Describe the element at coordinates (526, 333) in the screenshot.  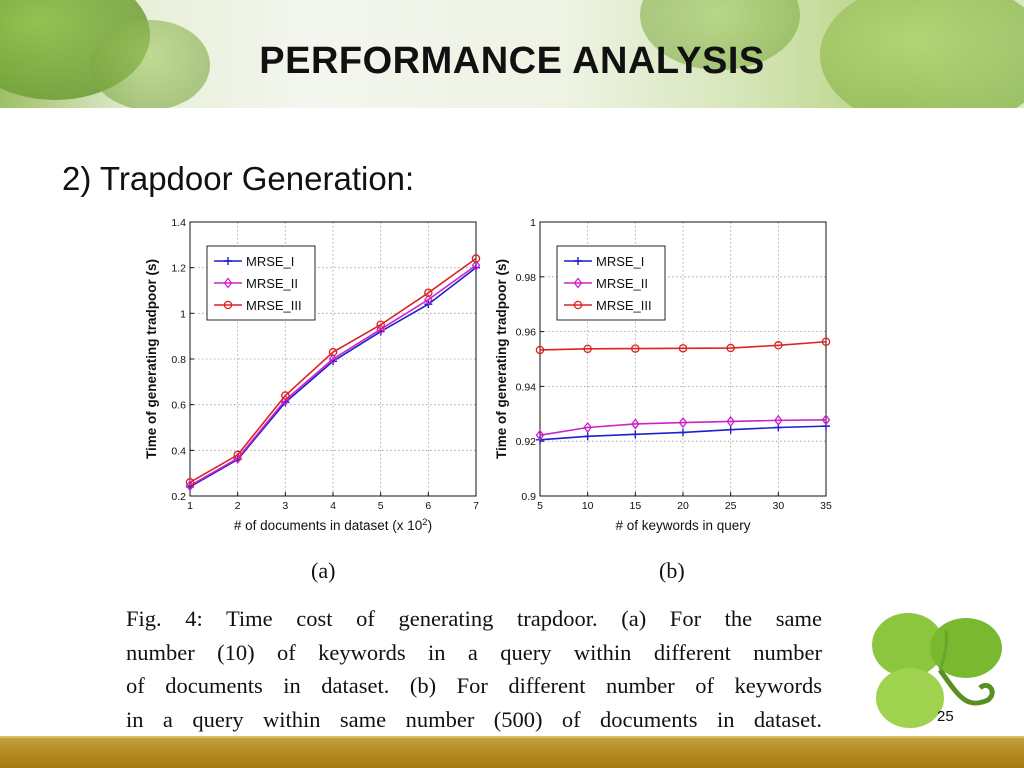
I see `chart-b-y-tick-label: 0.96` at that location.